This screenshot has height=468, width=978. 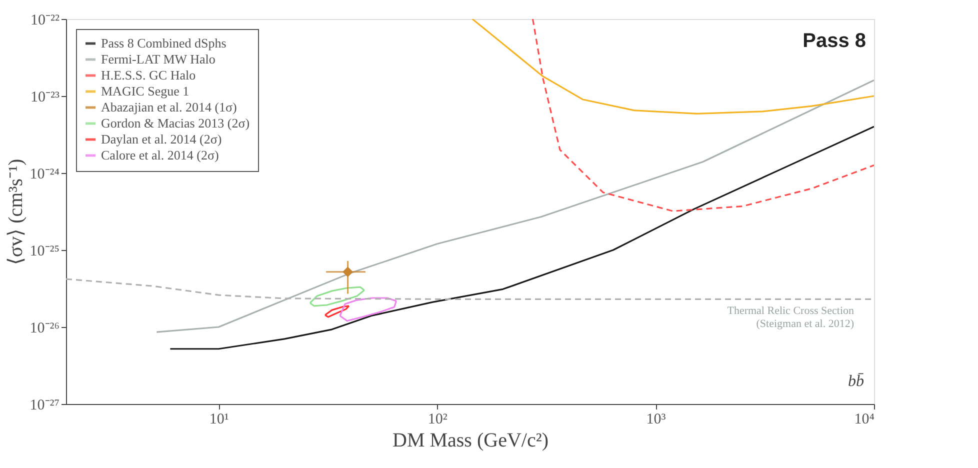 What do you see at coordinates (145, 91) in the screenshot?
I see `legend-label: MAGIC Segue 1` at bounding box center [145, 91].